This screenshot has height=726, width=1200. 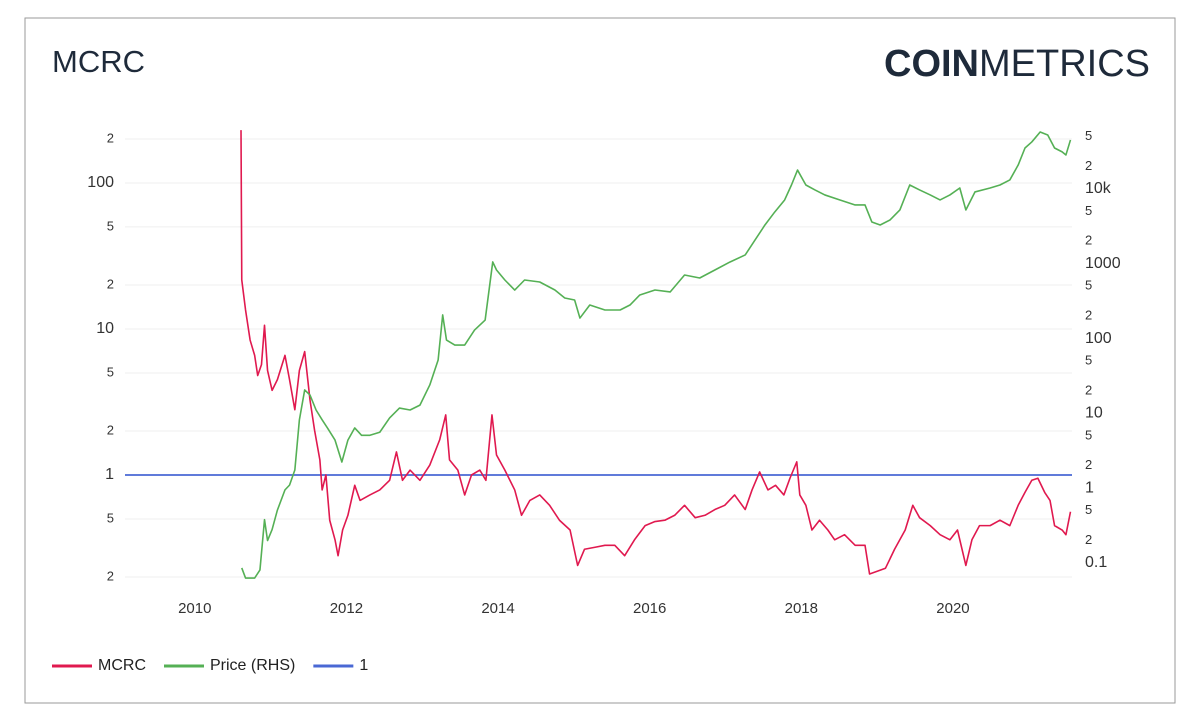 What do you see at coordinates (346, 608) in the screenshot?
I see `x-tick-label: 2012` at bounding box center [346, 608].